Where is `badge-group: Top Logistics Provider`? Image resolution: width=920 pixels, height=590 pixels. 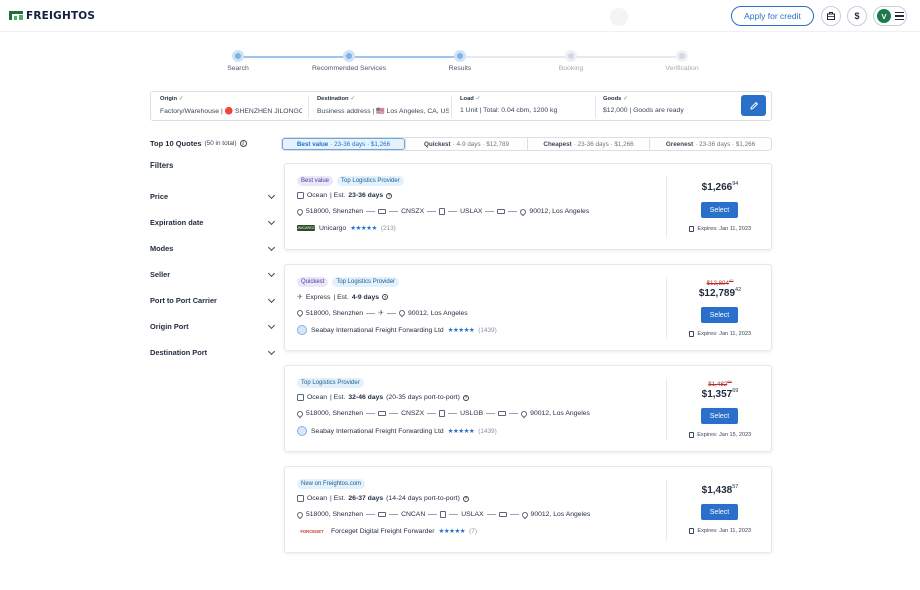 badge-group: Top Logistics Provider is located at coordinates (330, 383).